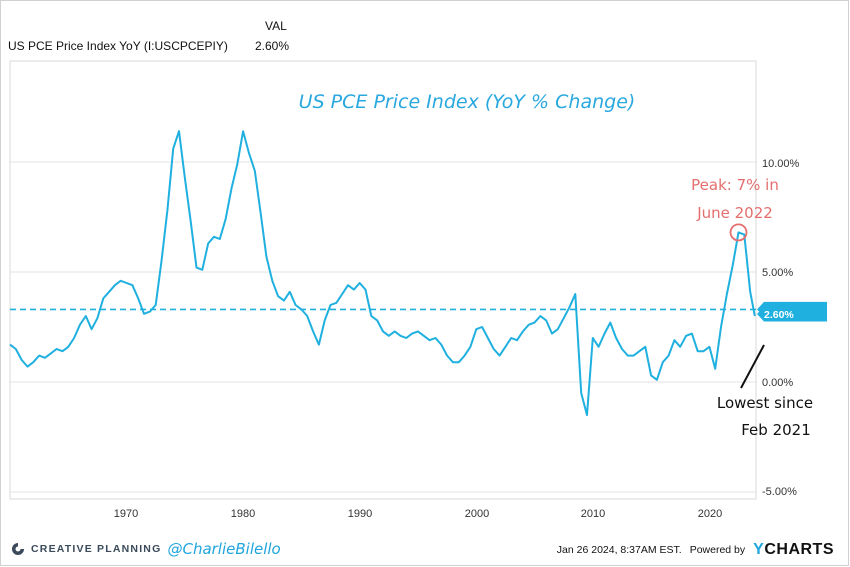 The width and height of the screenshot is (850, 567). What do you see at coordinates (799, 549) in the screenshot?
I see `ycharts-logo-rest: CHARTS` at bounding box center [799, 549].